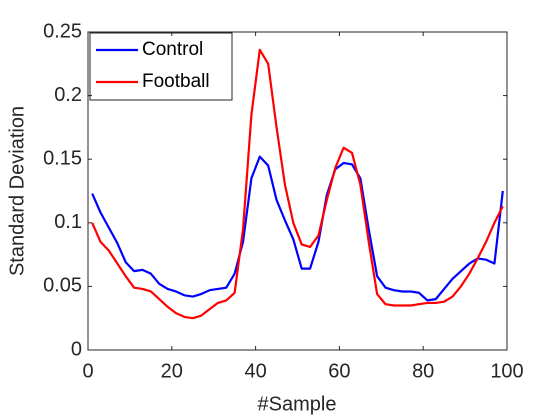  What do you see at coordinates (76, 349) in the screenshot?
I see `y-tick-label: 0` at bounding box center [76, 349].